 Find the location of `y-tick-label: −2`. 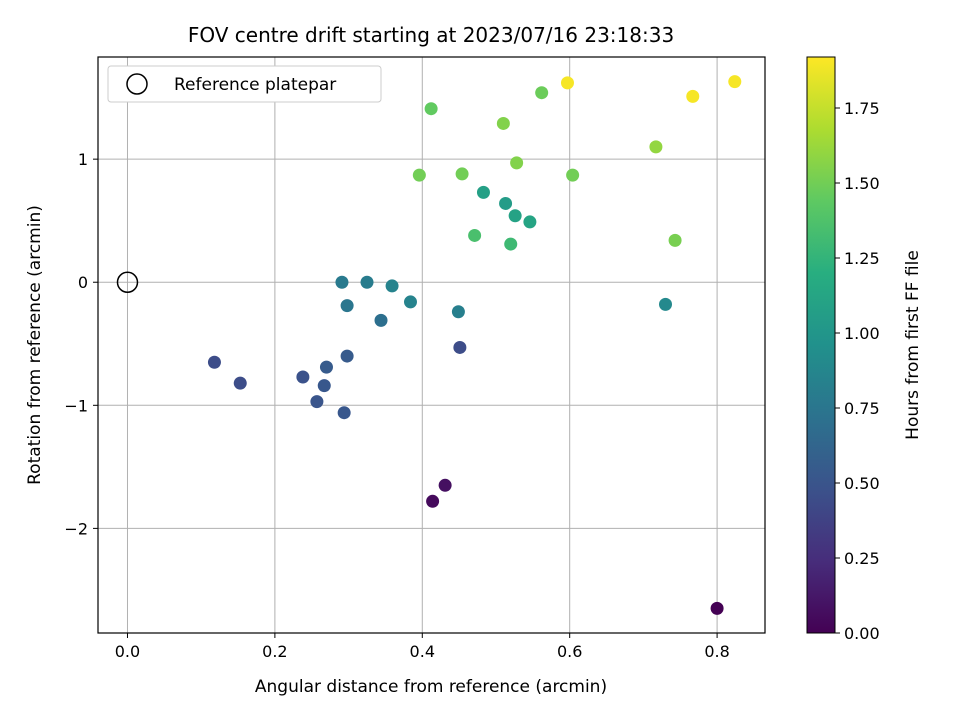

y-tick-label: −2 is located at coordinates (76, 528).